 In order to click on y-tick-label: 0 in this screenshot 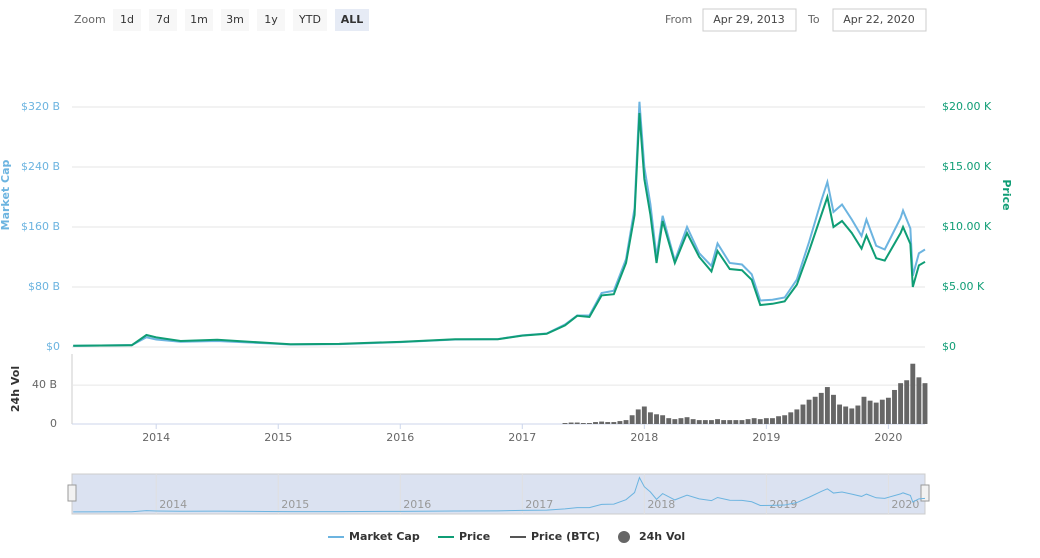, I will do `click(53, 423)`.